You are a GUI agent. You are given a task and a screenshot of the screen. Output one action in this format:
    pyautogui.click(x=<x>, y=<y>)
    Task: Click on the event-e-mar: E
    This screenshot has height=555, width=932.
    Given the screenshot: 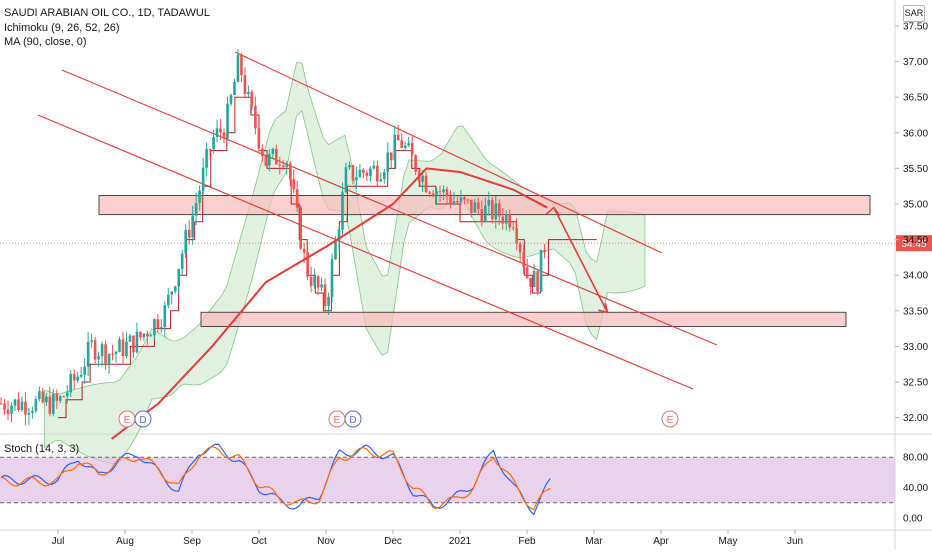 What is the action you would take?
    pyautogui.click(x=670, y=420)
    